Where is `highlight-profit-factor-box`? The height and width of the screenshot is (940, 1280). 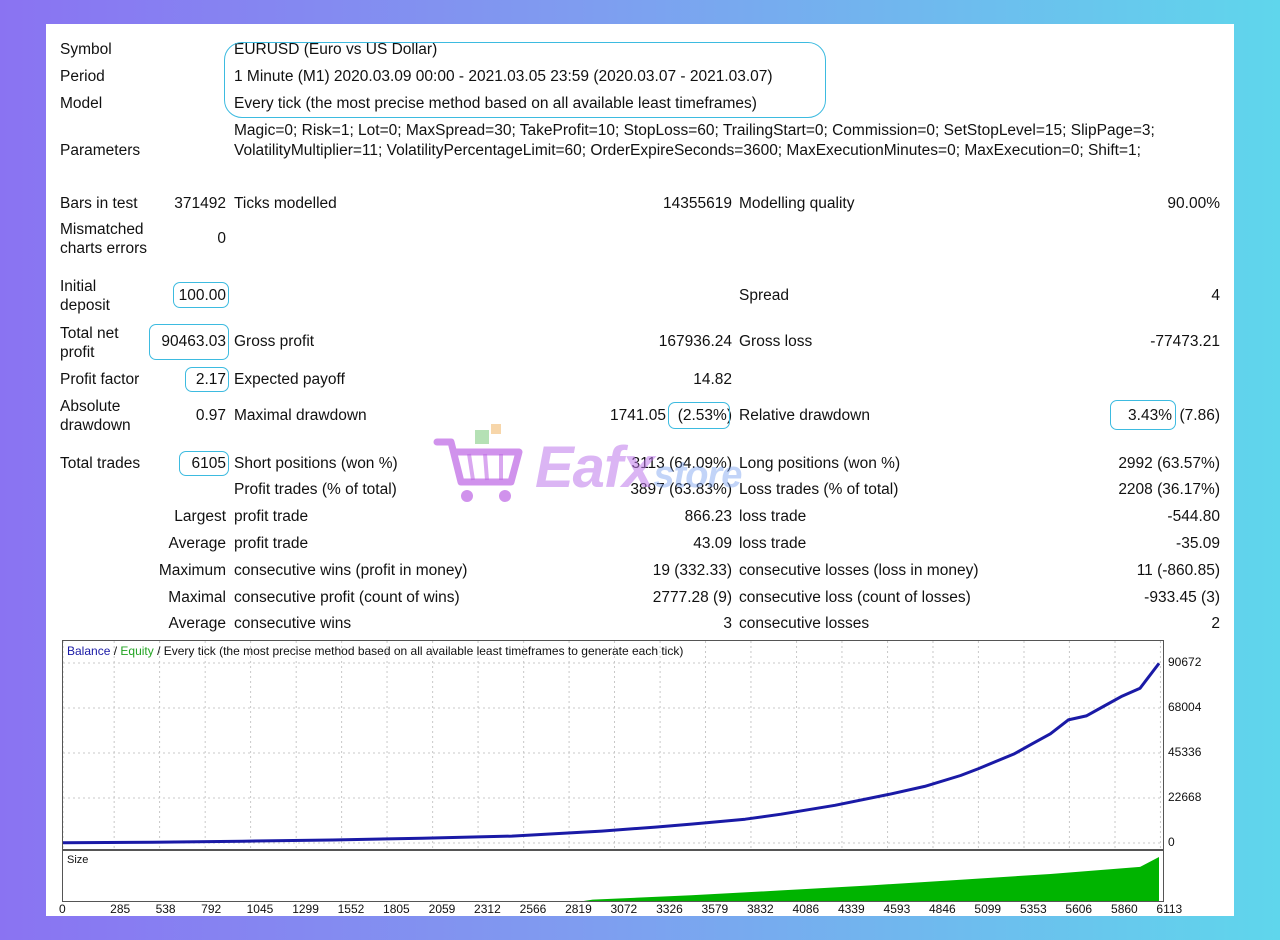
highlight-profit-factor-box is located at coordinates (207, 379).